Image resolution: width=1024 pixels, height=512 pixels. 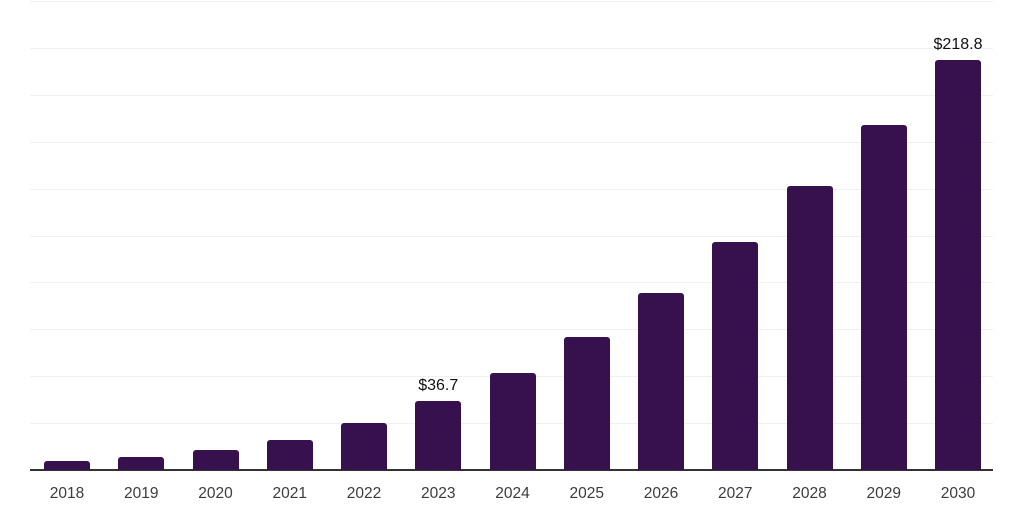 What do you see at coordinates (511, 470) in the screenshot?
I see `x-axis-line` at bounding box center [511, 470].